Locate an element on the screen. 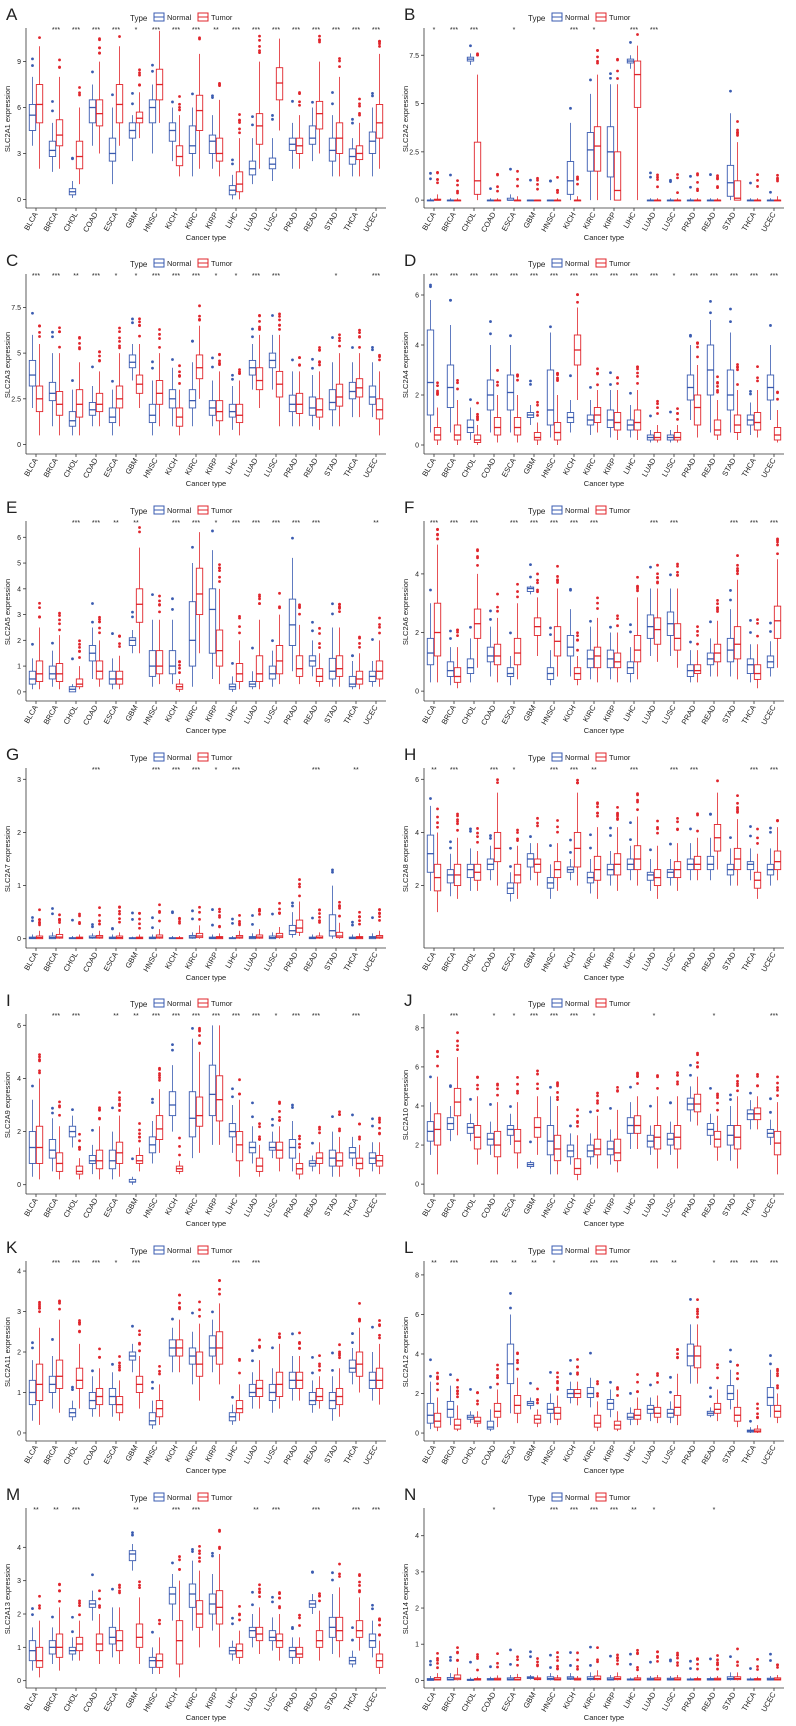 The width and height of the screenshot is (796, 1726). category-group: ESCA** is located at coordinates (113, 1116).